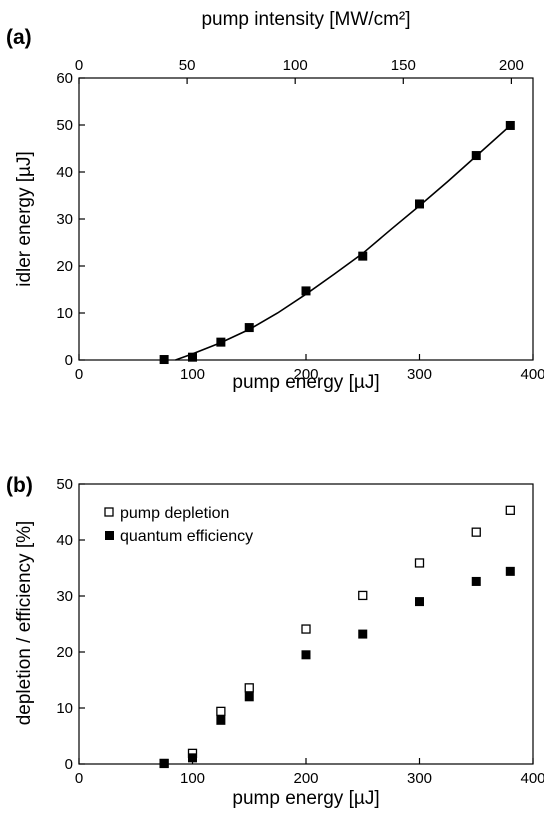 The width and height of the screenshot is (544, 824). I want to click on panel-a-y-tick-label: 10, so click(64, 313).